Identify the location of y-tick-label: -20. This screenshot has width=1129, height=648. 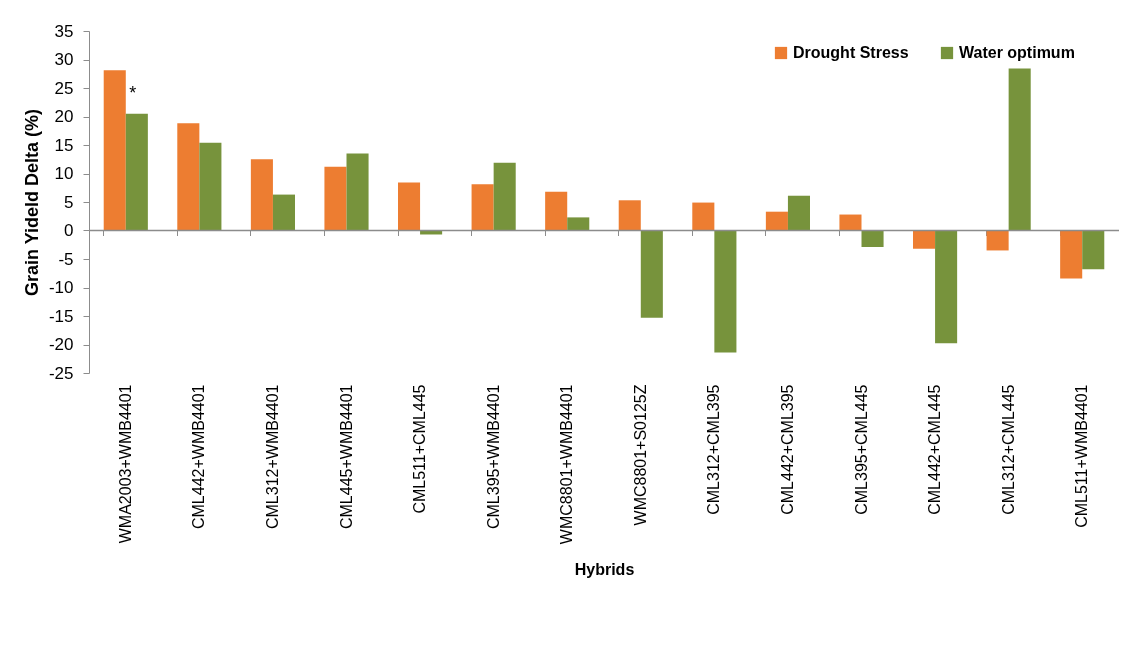
(61, 344).